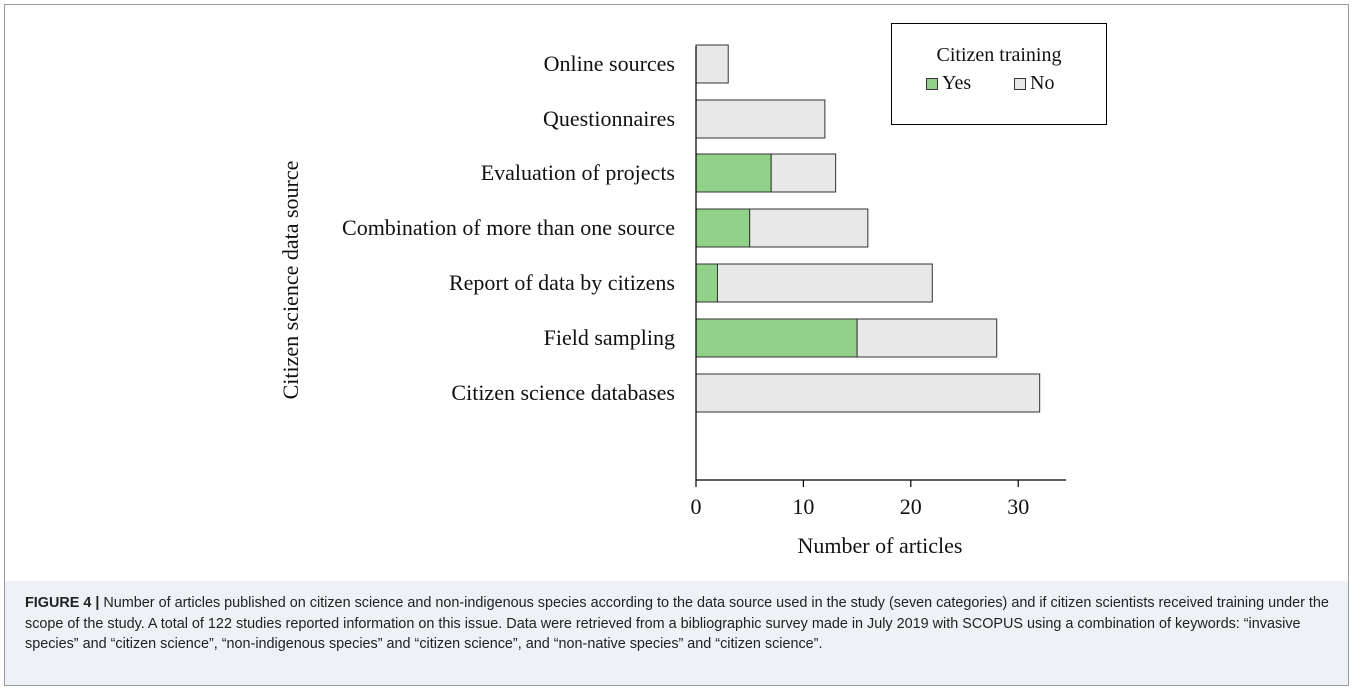 The image size is (1354, 691). What do you see at coordinates (1018, 506) in the screenshot?
I see `x-tick-label-4: 30` at bounding box center [1018, 506].